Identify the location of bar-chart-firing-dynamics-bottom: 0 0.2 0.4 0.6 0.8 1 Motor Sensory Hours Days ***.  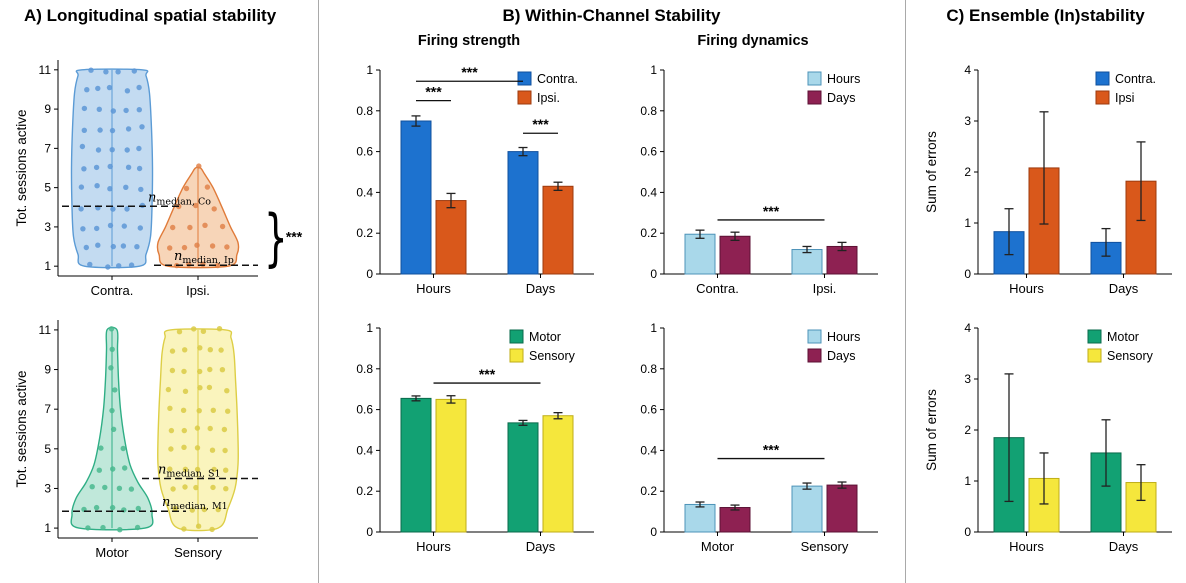
(759, 437).